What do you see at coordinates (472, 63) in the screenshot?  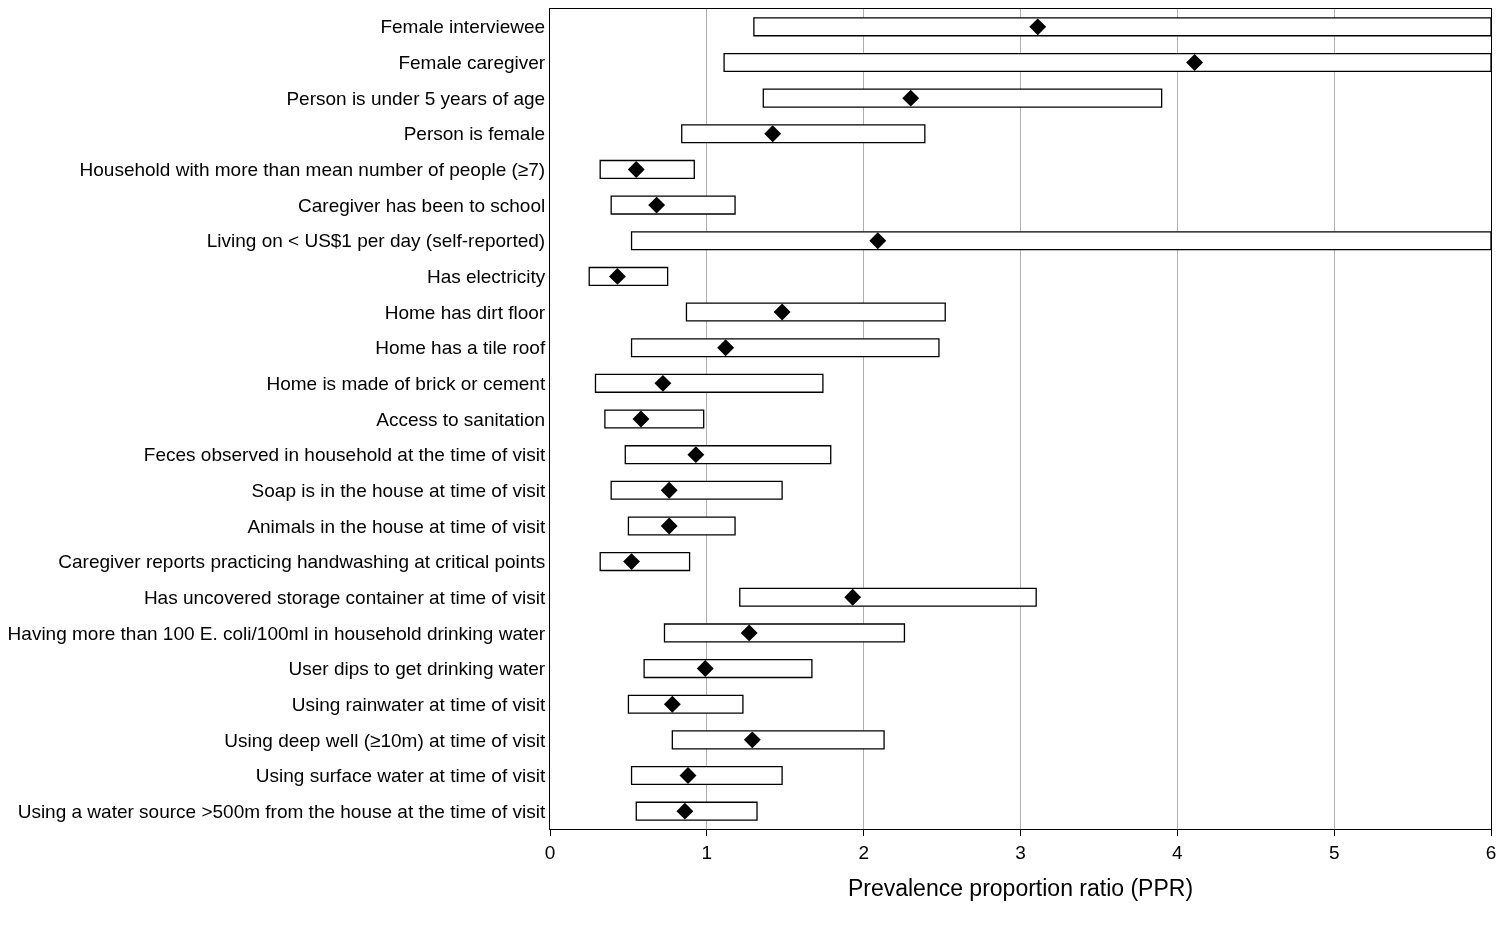 I see `y-tick-label: Female caregiver` at bounding box center [472, 63].